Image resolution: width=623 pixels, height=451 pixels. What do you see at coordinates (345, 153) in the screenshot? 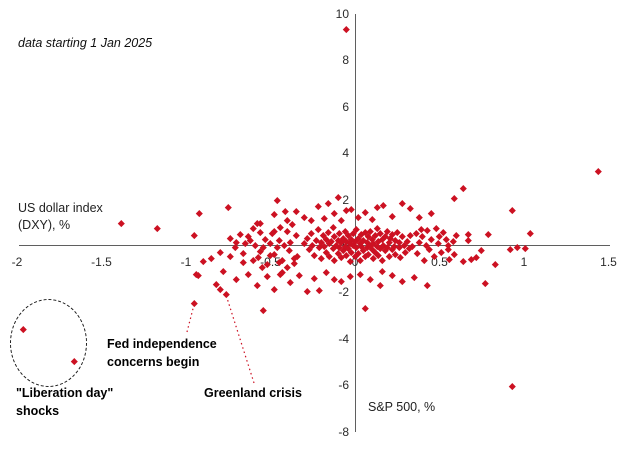
I see `y-tick-label: 4` at bounding box center [345, 153].